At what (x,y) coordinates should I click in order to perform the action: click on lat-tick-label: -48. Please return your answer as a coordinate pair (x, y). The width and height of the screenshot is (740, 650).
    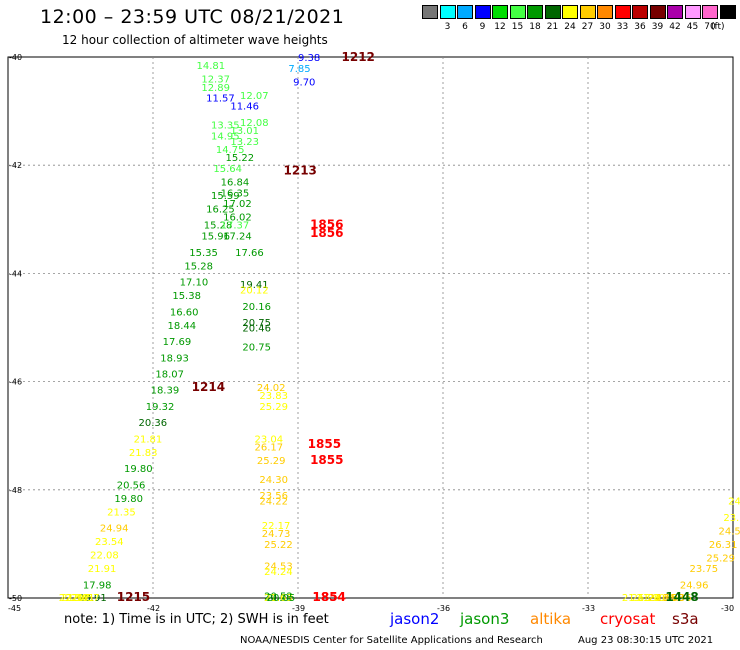
    Looking at the image, I should click on (15, 490).